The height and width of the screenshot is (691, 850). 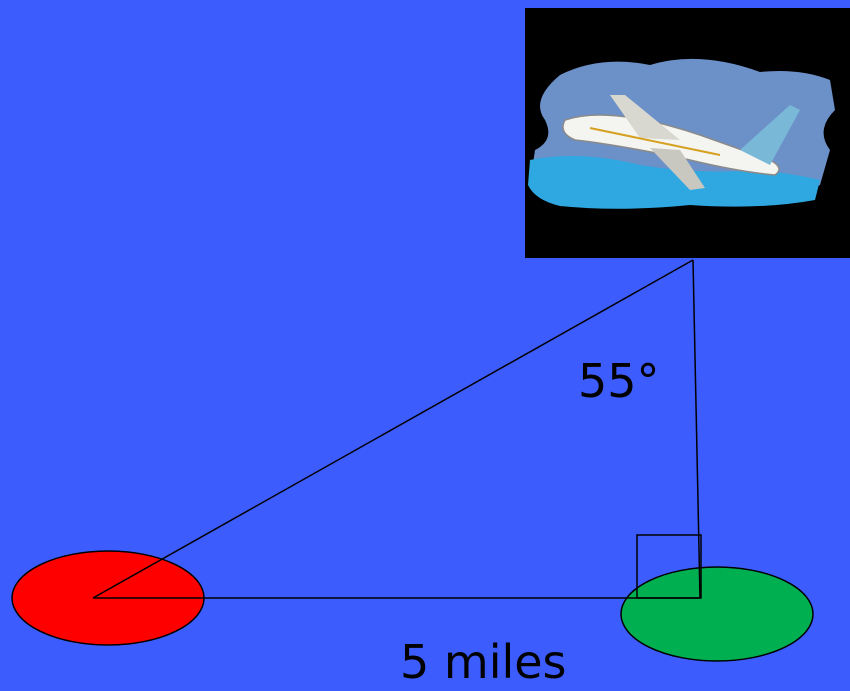 What do you see at coordinates (696, 429) in the screenshot?
I see `altitude` at bounding box center [696, 429].